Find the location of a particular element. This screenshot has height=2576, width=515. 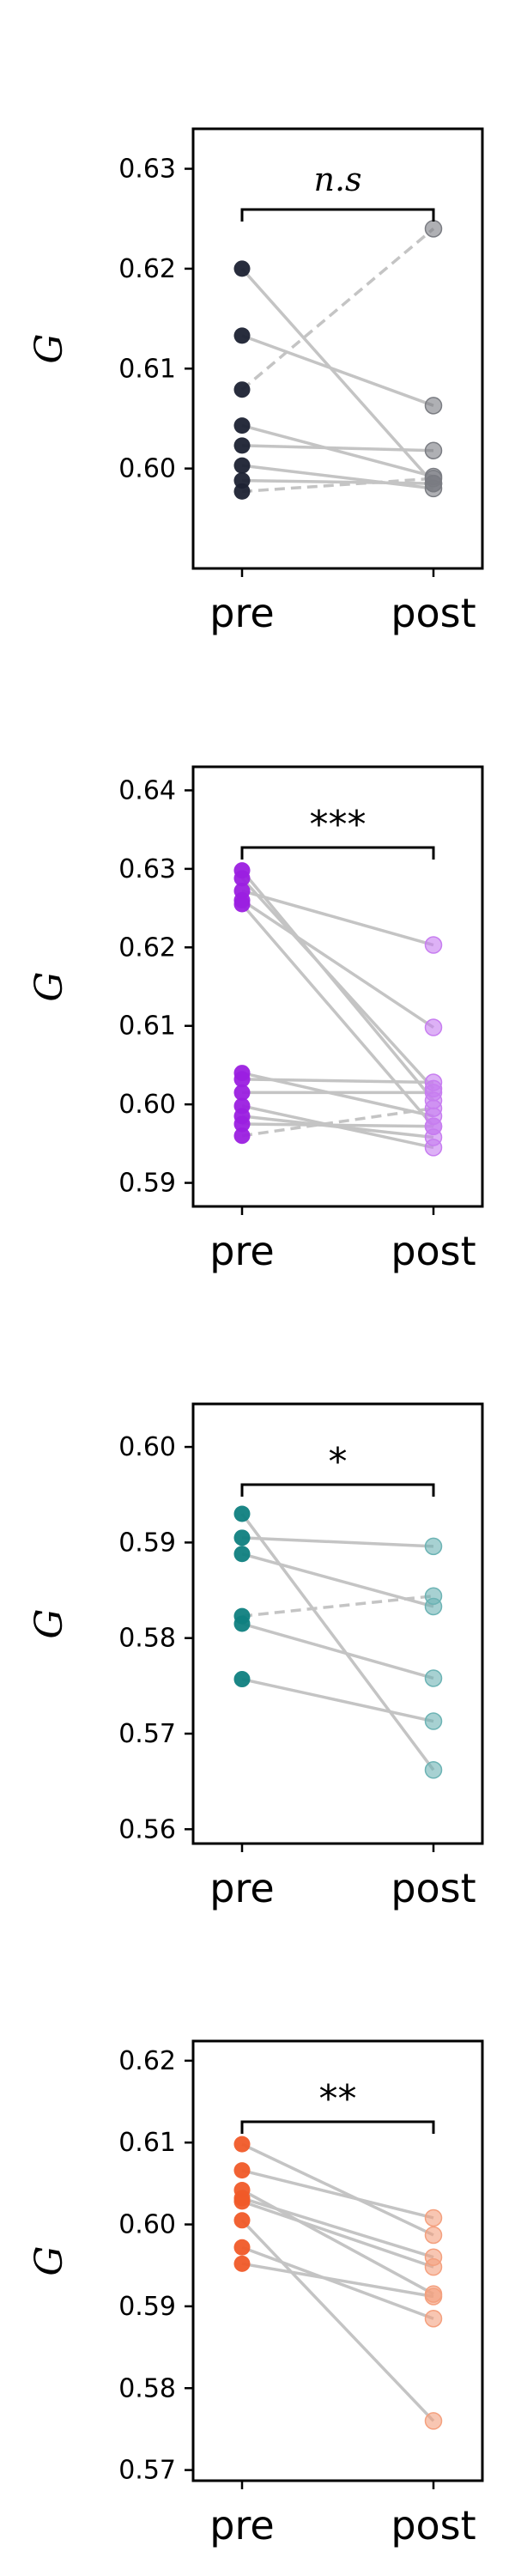

y-tick-label: 0.64 is located at coordinates (147, 790).